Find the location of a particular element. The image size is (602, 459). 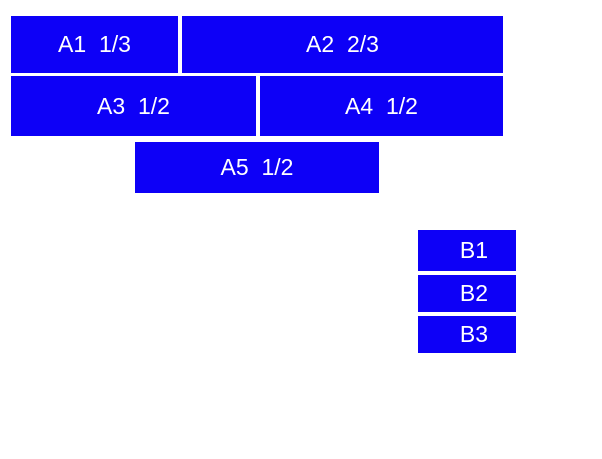

group-a-row-3: A5 1/2 is located at coordinates (257, 167).